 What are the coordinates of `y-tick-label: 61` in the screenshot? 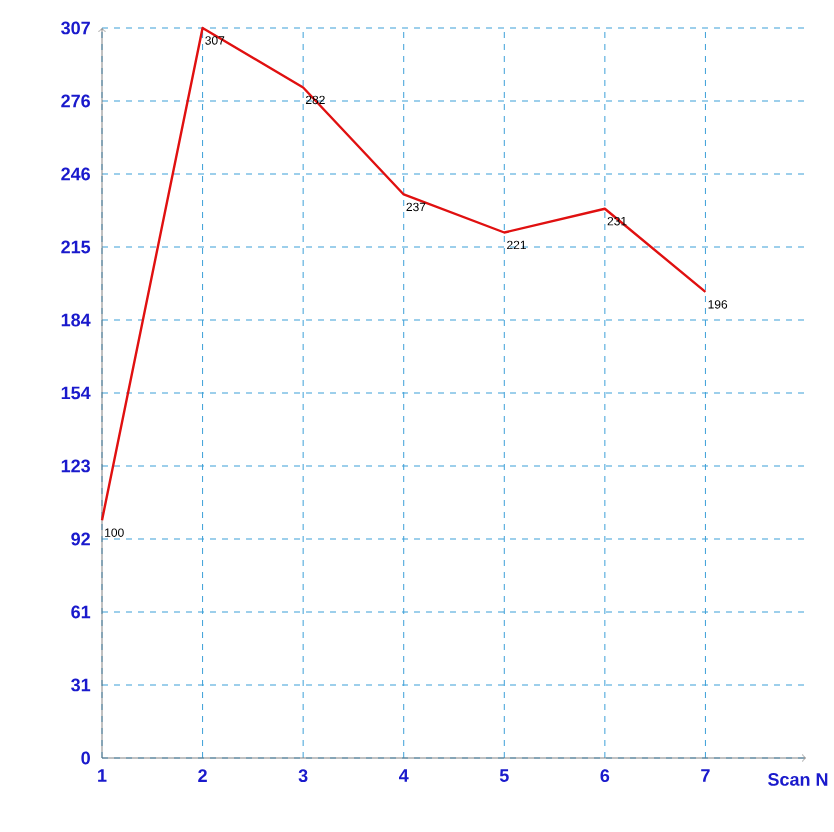 It's located at (81, 612).